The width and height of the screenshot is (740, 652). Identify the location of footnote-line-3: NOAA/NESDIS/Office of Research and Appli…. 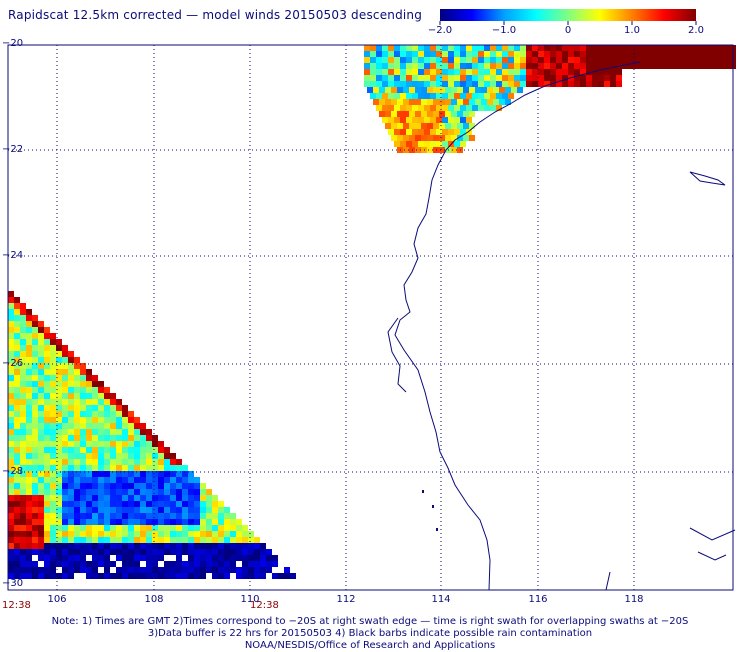
(370, 645).